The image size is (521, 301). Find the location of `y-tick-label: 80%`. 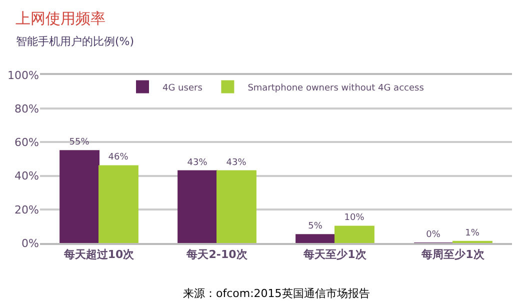

y-tick-label: 80% is located at coordinates (26, 109).